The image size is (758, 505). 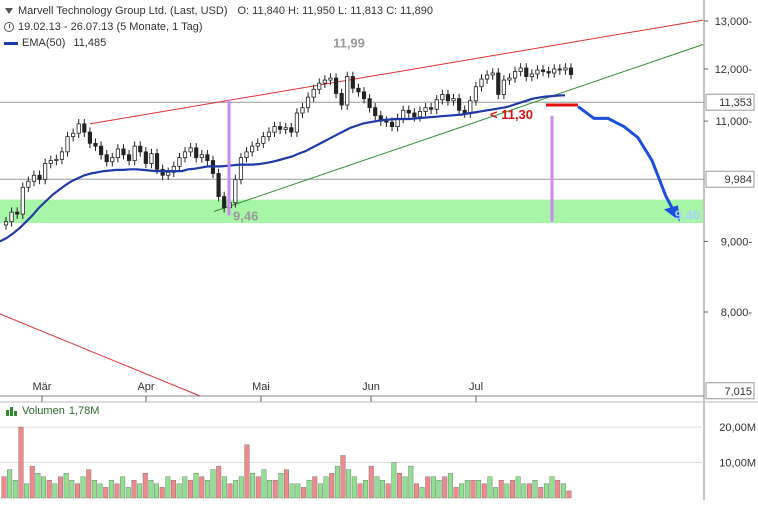 I want to click on y-tick-label: 12,000-, so click(x=734, y=70).